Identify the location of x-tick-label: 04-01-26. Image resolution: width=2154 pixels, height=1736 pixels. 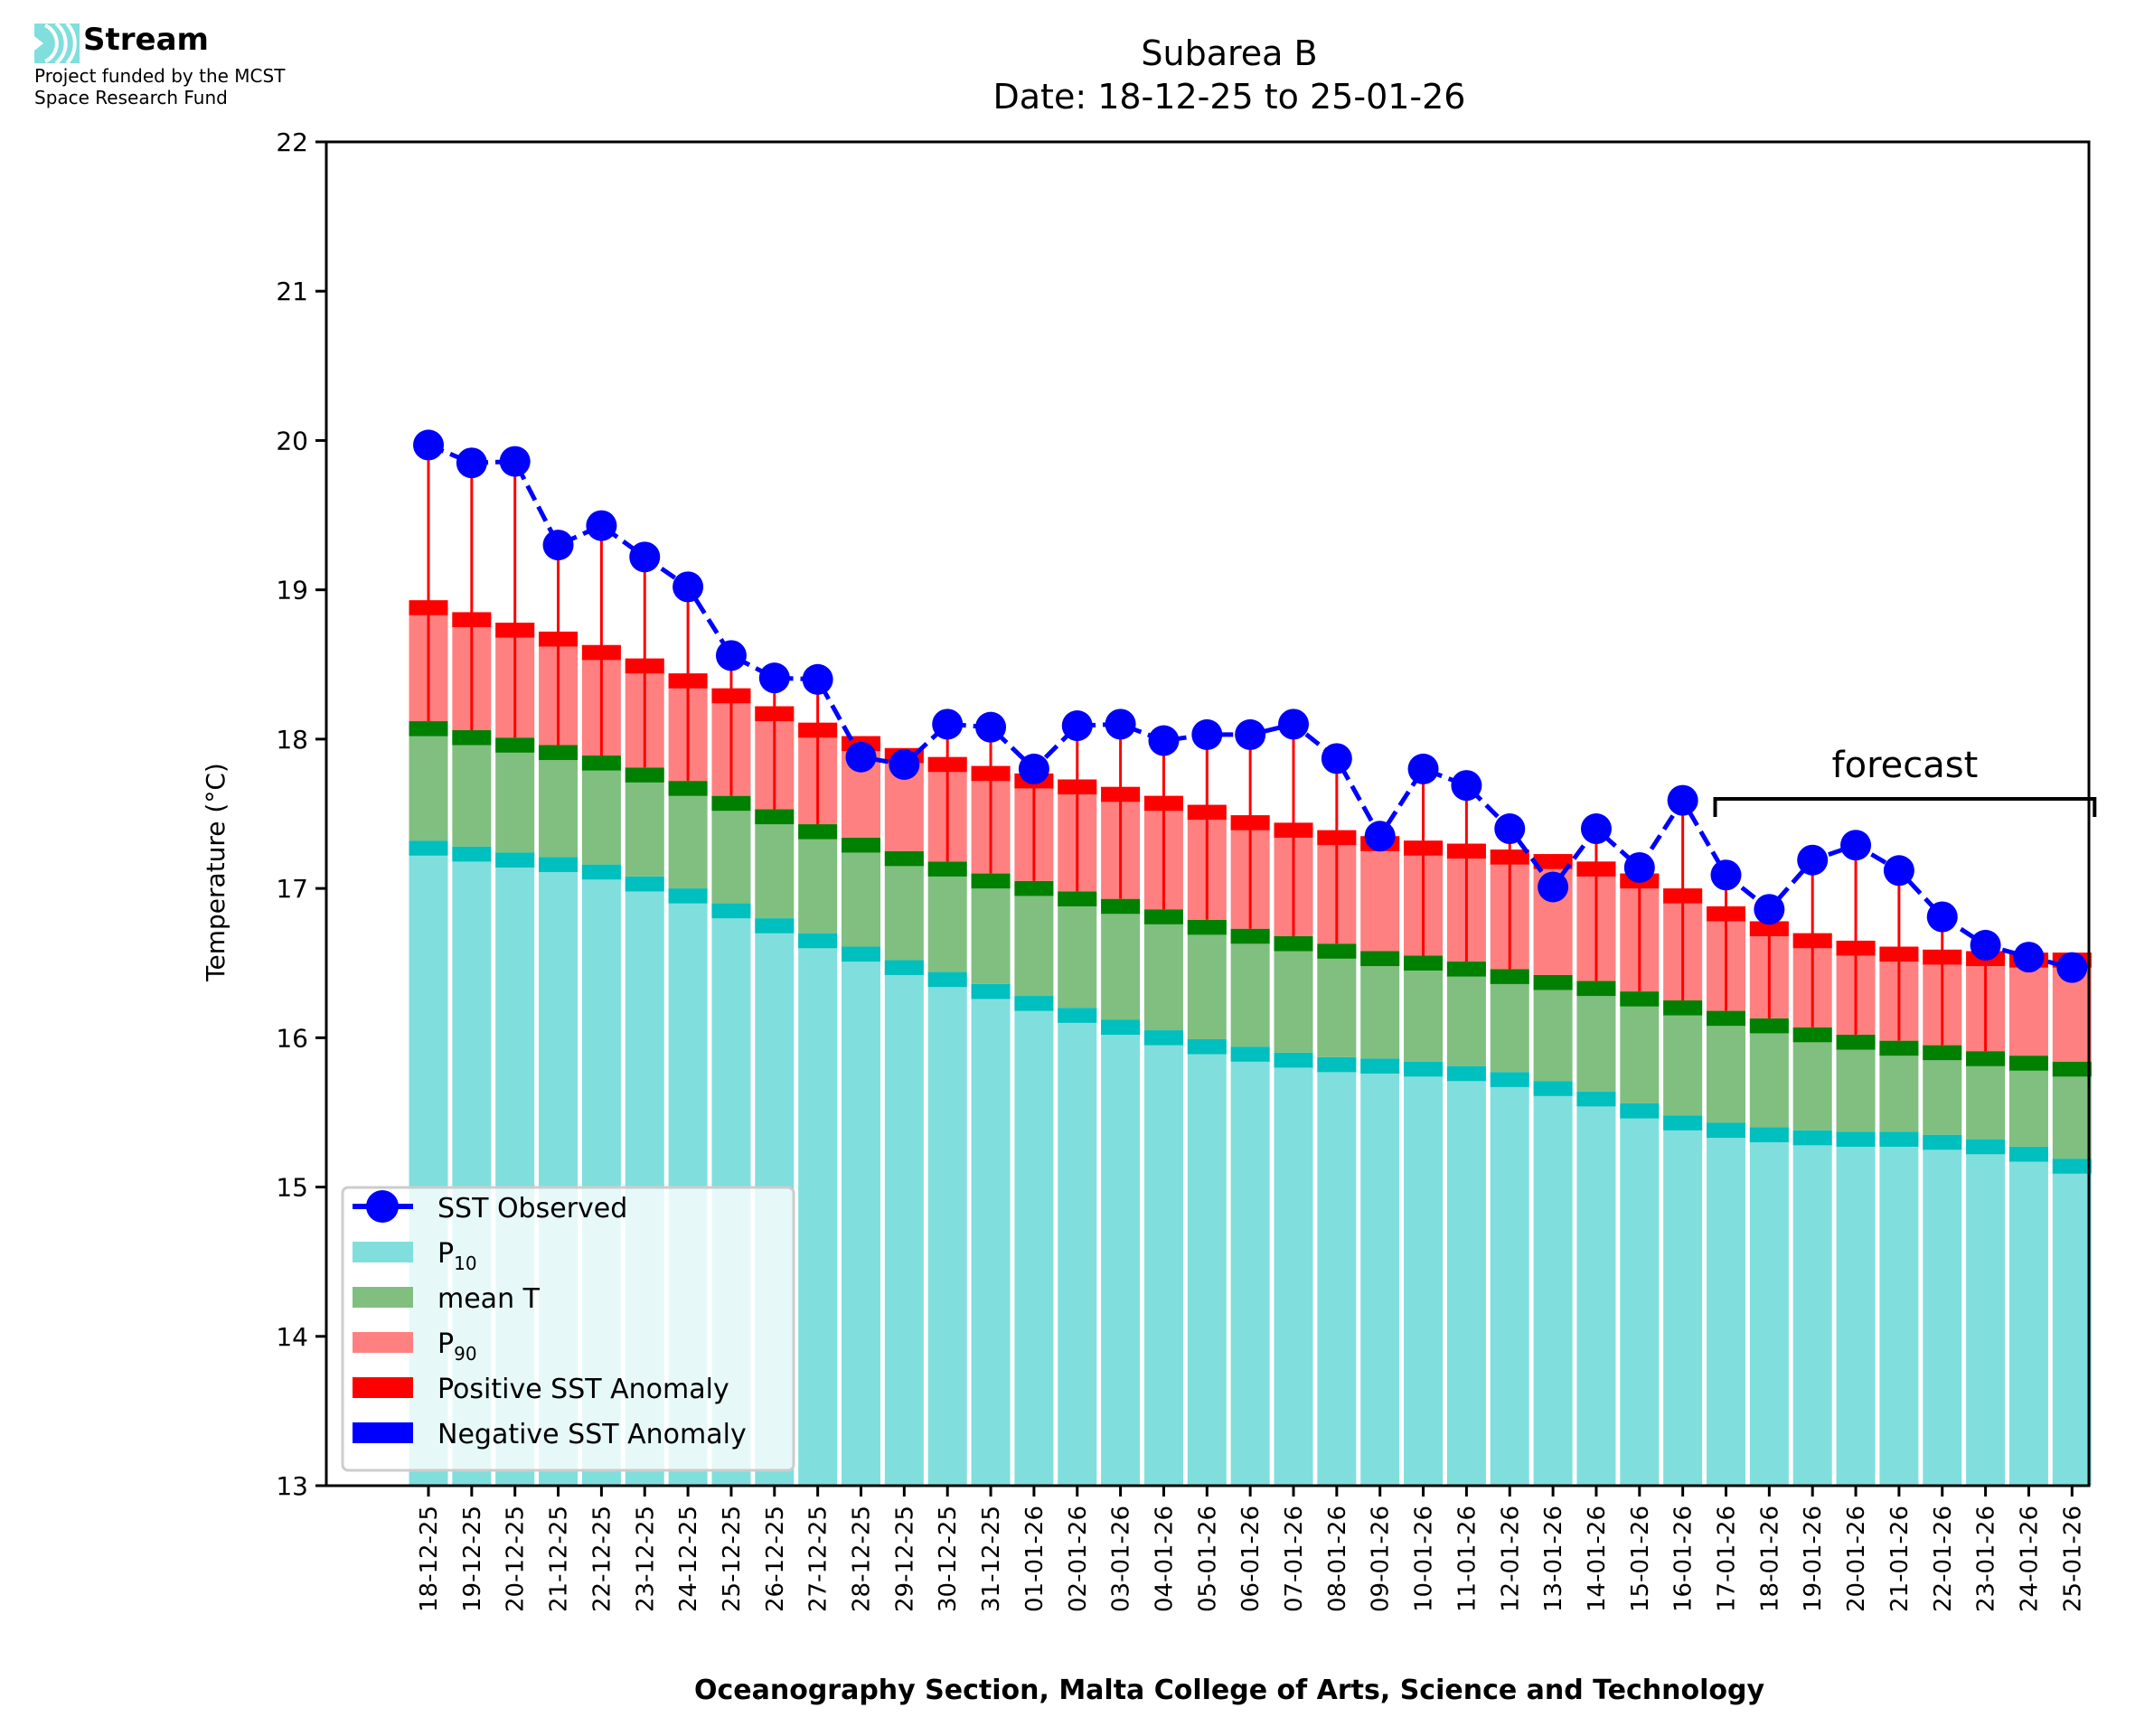
(1164, 1559).